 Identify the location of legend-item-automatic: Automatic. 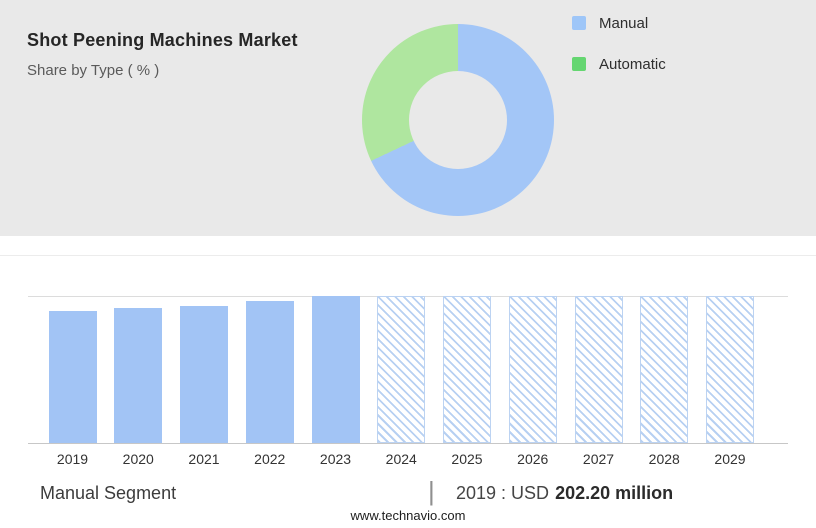
(619, 64).